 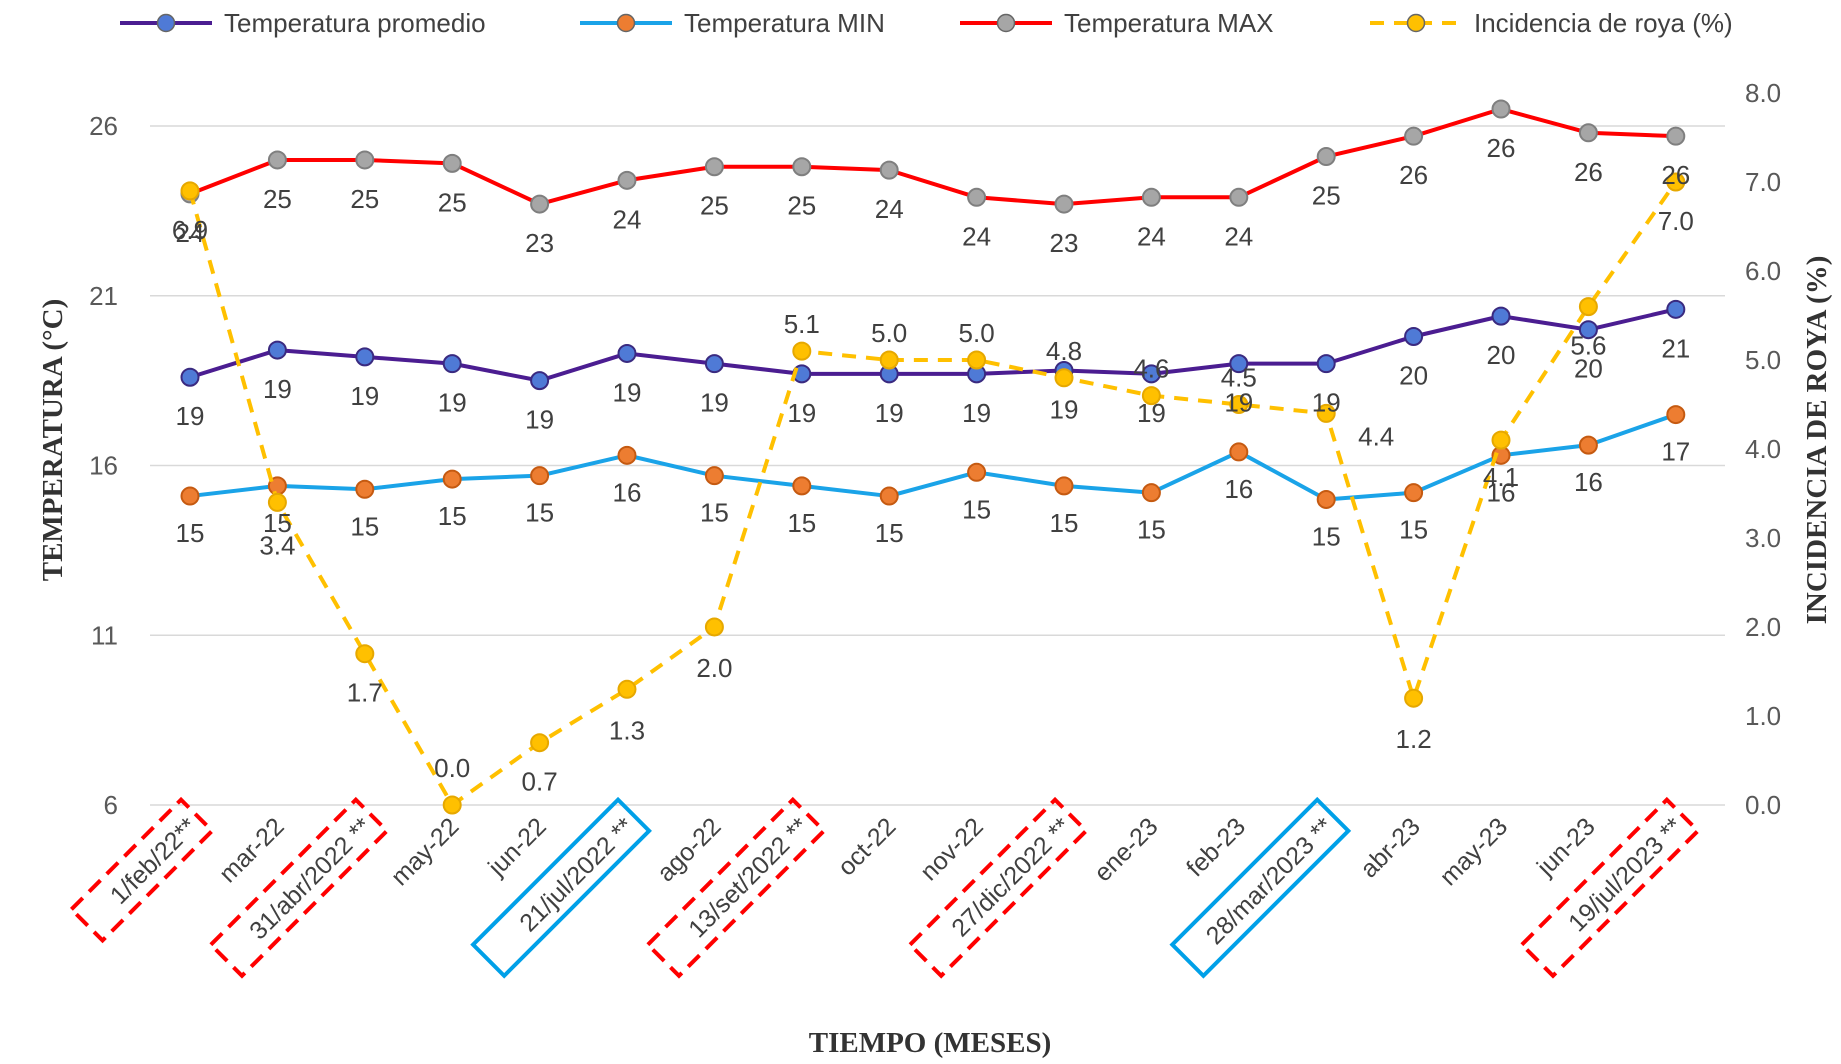 What do you see at coordinates (1675, 452) in the screenshot?
I see `data-label: 17` at bounding box center [1675, 452].